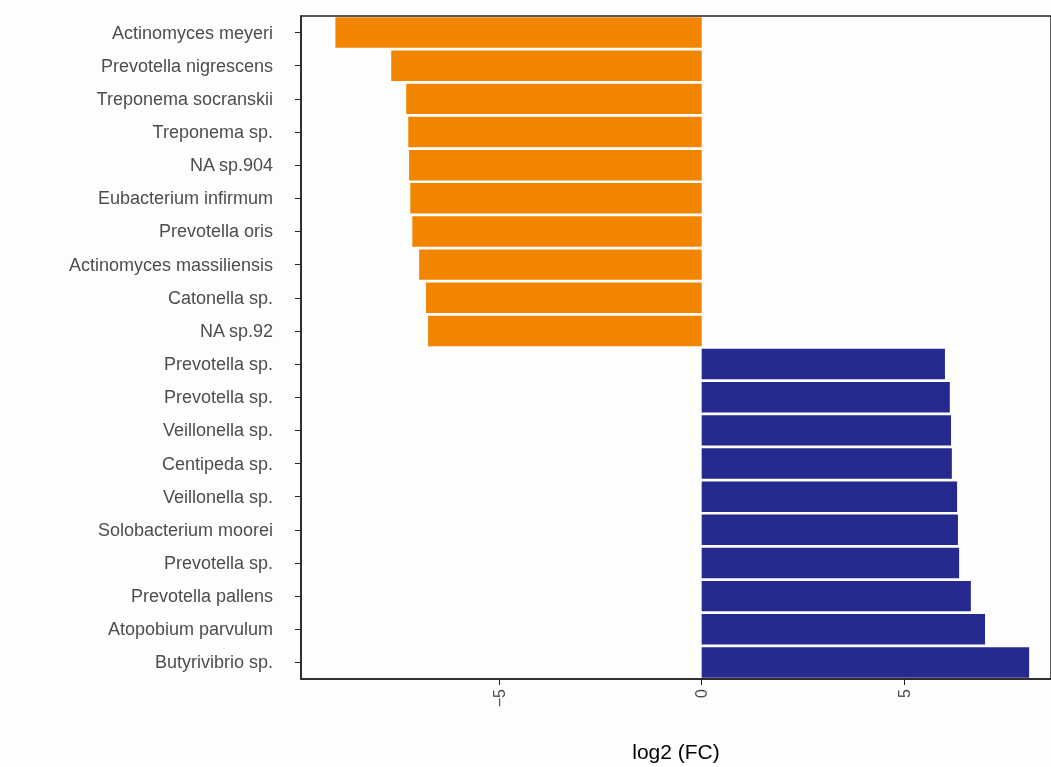 This screenshot has height=767, width=1051. I want to click on y-tick-label: Centipeda sp., so click(217, 463).